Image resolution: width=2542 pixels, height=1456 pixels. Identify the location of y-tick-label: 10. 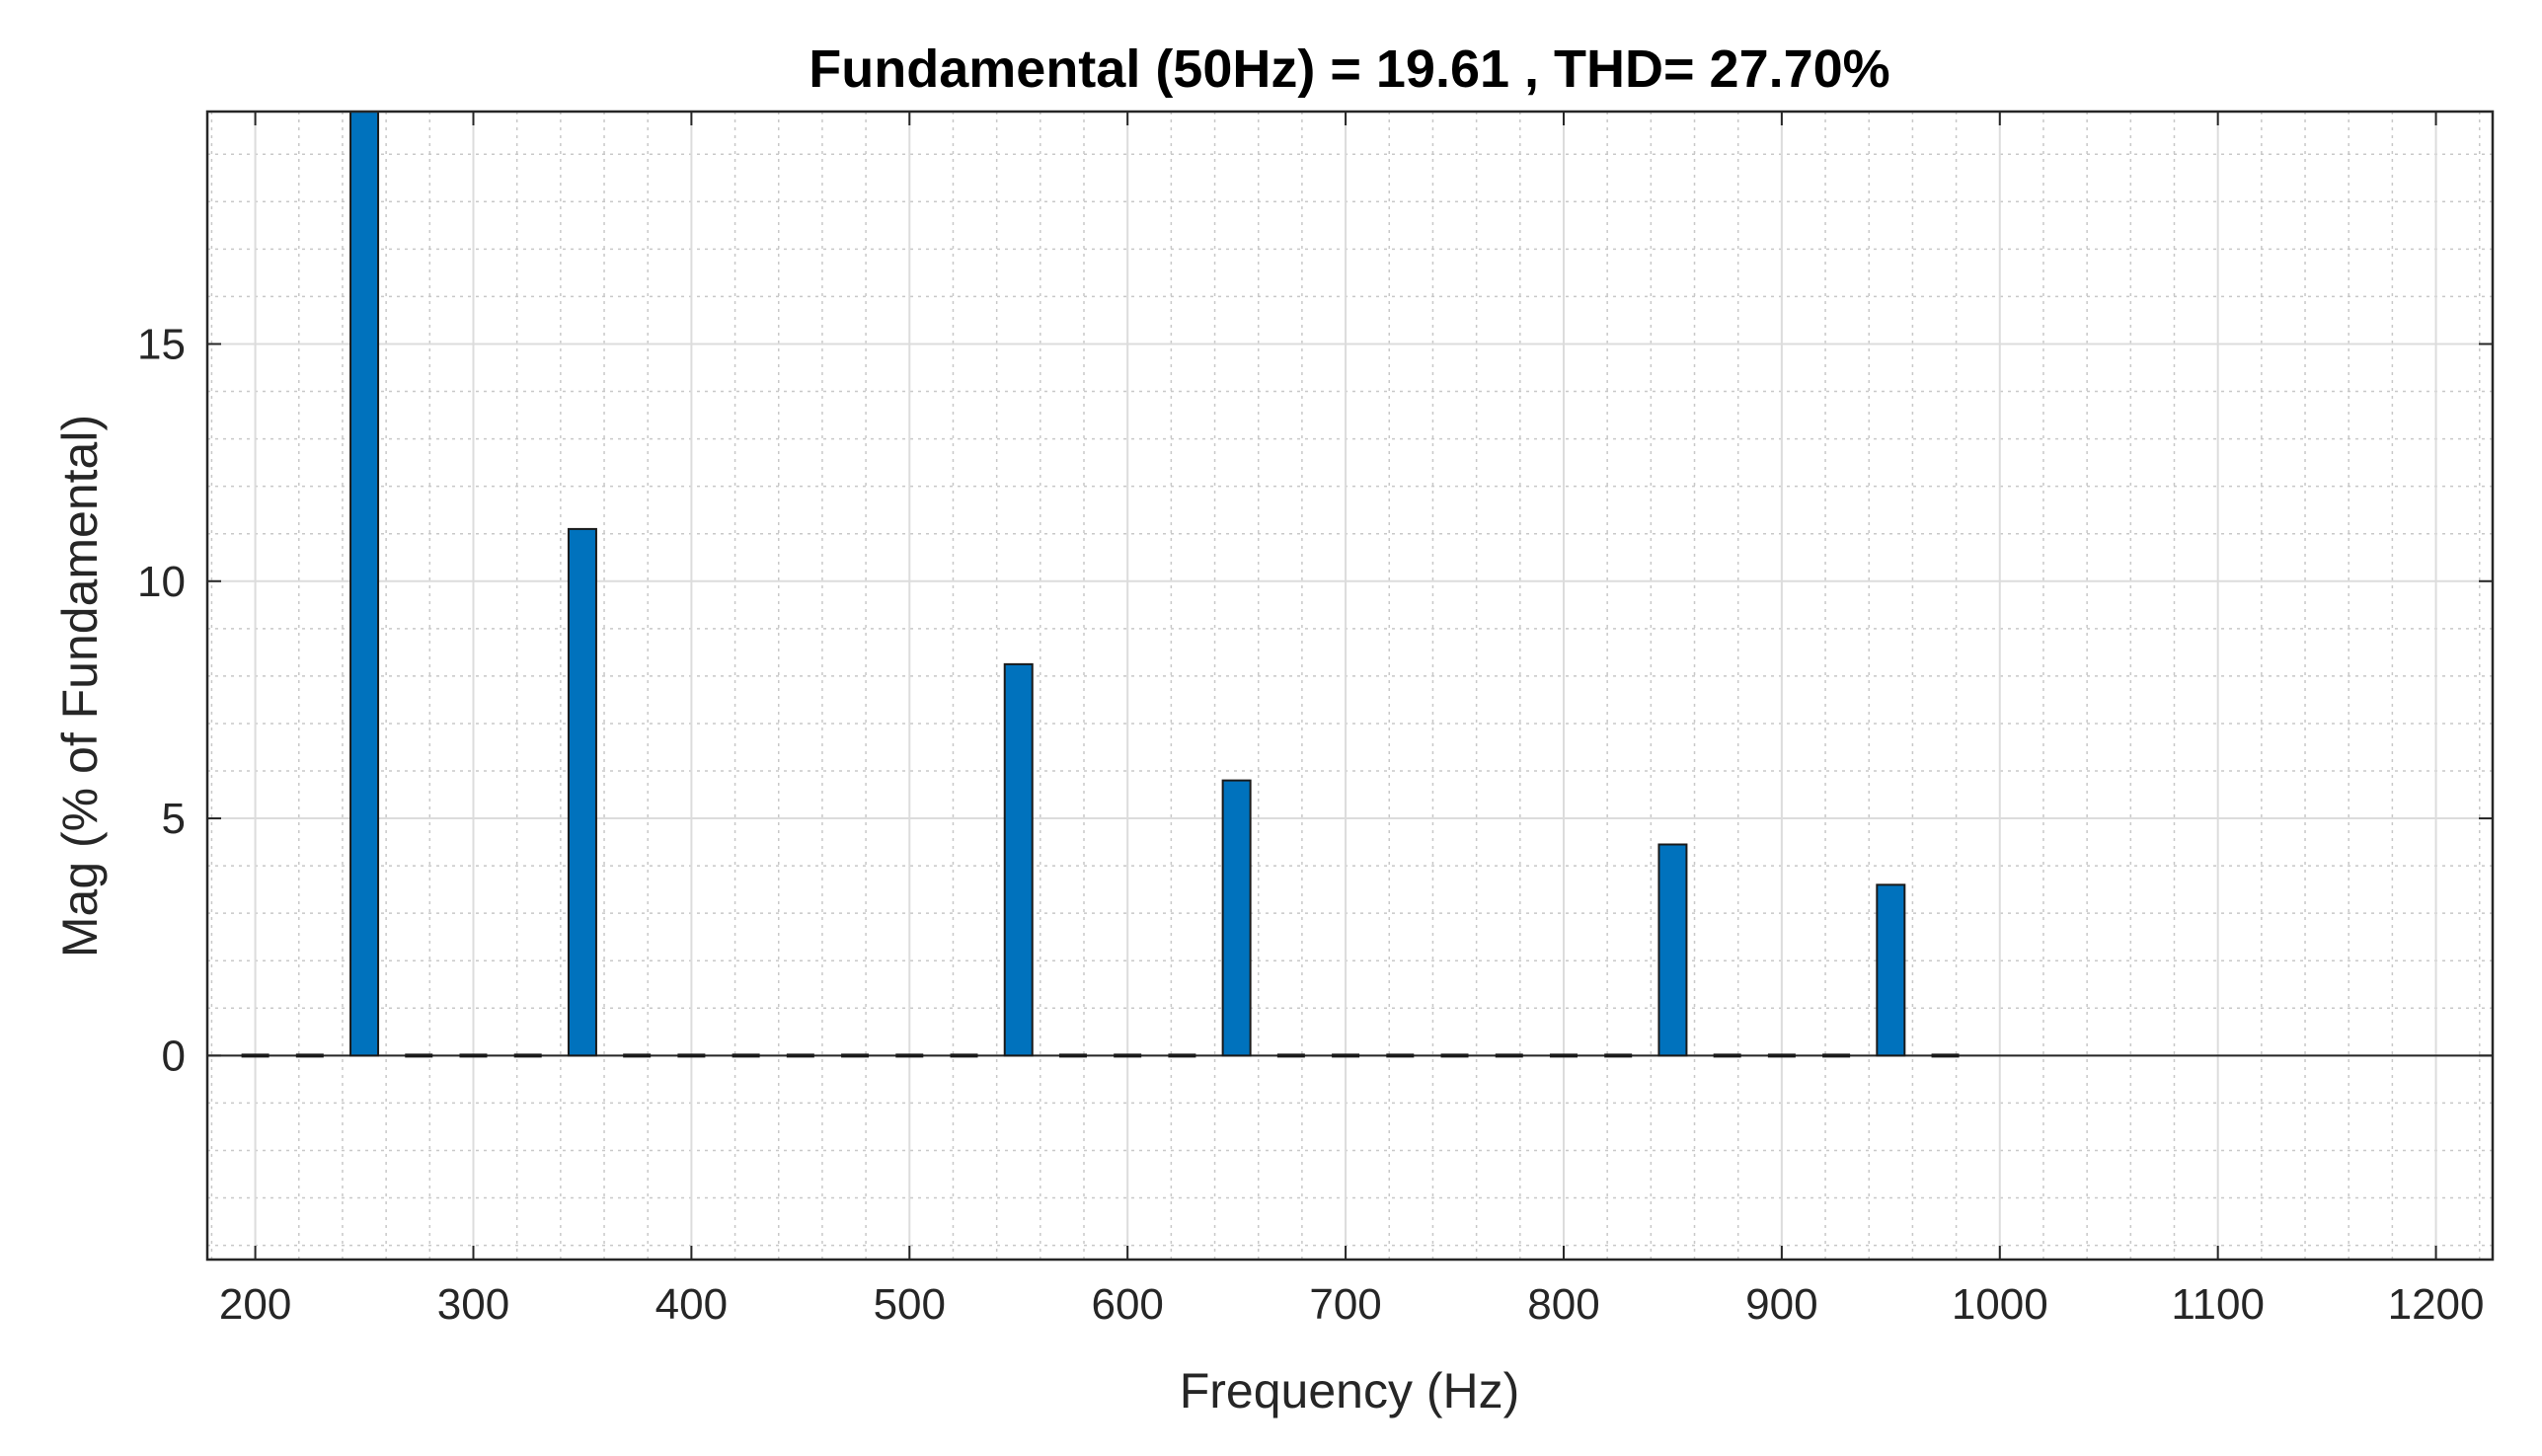
(161, 582).